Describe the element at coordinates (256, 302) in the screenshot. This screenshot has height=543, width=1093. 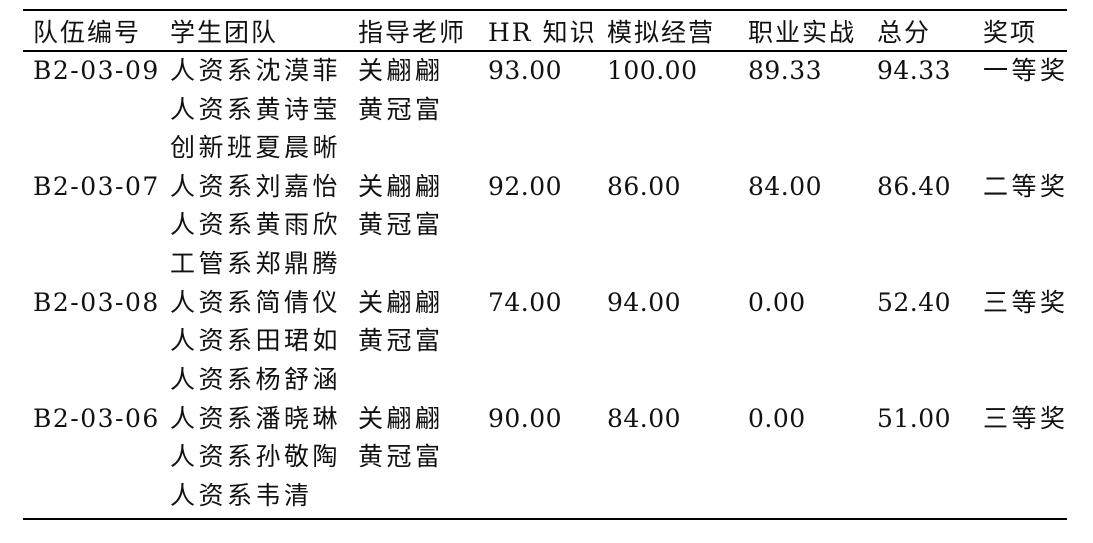
I see `student-name: 人资系简倩仪` at that location.